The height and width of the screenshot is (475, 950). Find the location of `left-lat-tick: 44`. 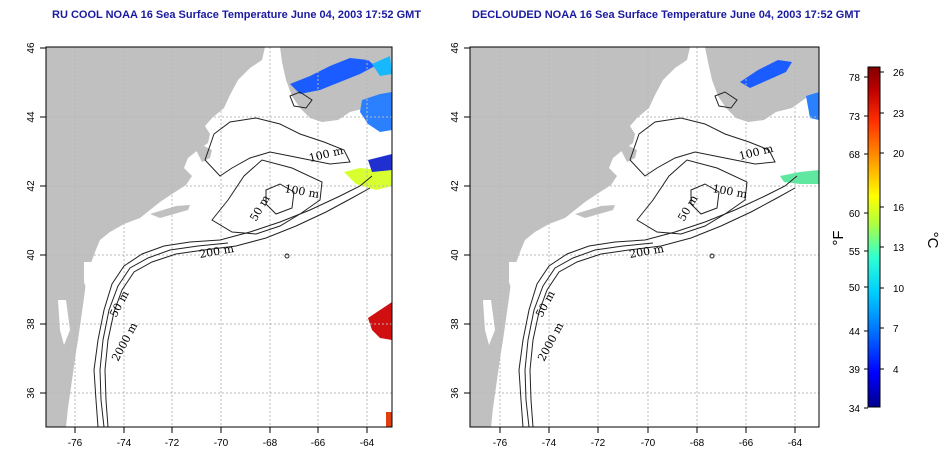

left-lat-tick: 44 is located at coordinates (31, 117).